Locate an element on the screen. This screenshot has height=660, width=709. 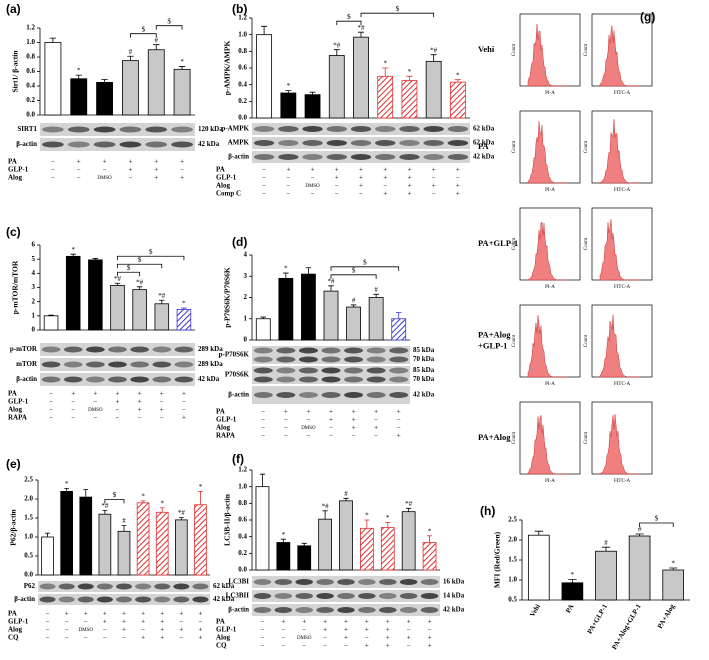
treatment-name: CQ is located at coordinates (13, 638).